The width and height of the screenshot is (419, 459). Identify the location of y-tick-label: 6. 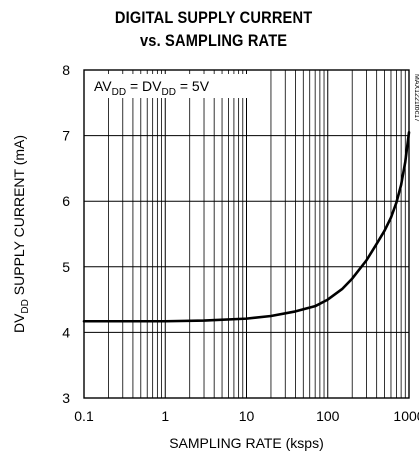
(66, 201).